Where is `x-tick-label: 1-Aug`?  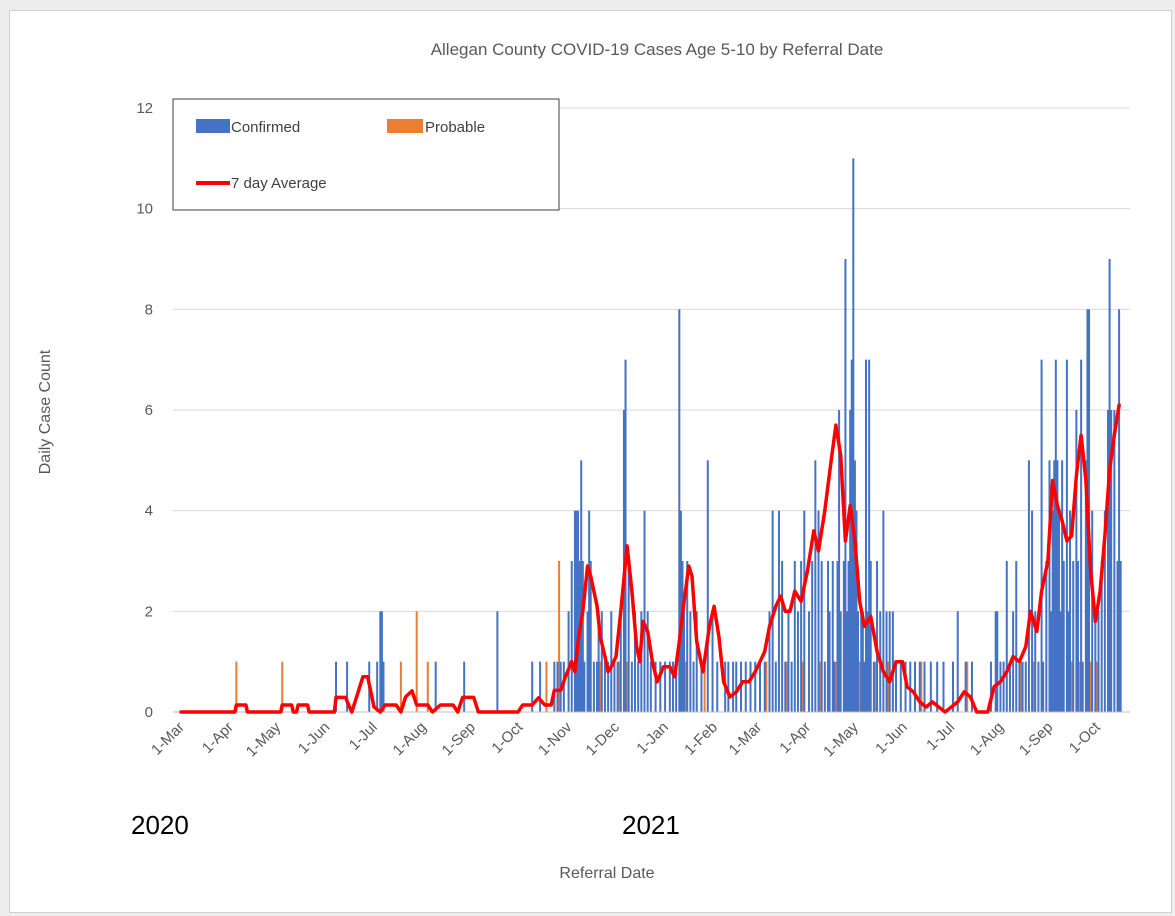 x-tick-label: 1-Aug is located at coordinates (987, 739).